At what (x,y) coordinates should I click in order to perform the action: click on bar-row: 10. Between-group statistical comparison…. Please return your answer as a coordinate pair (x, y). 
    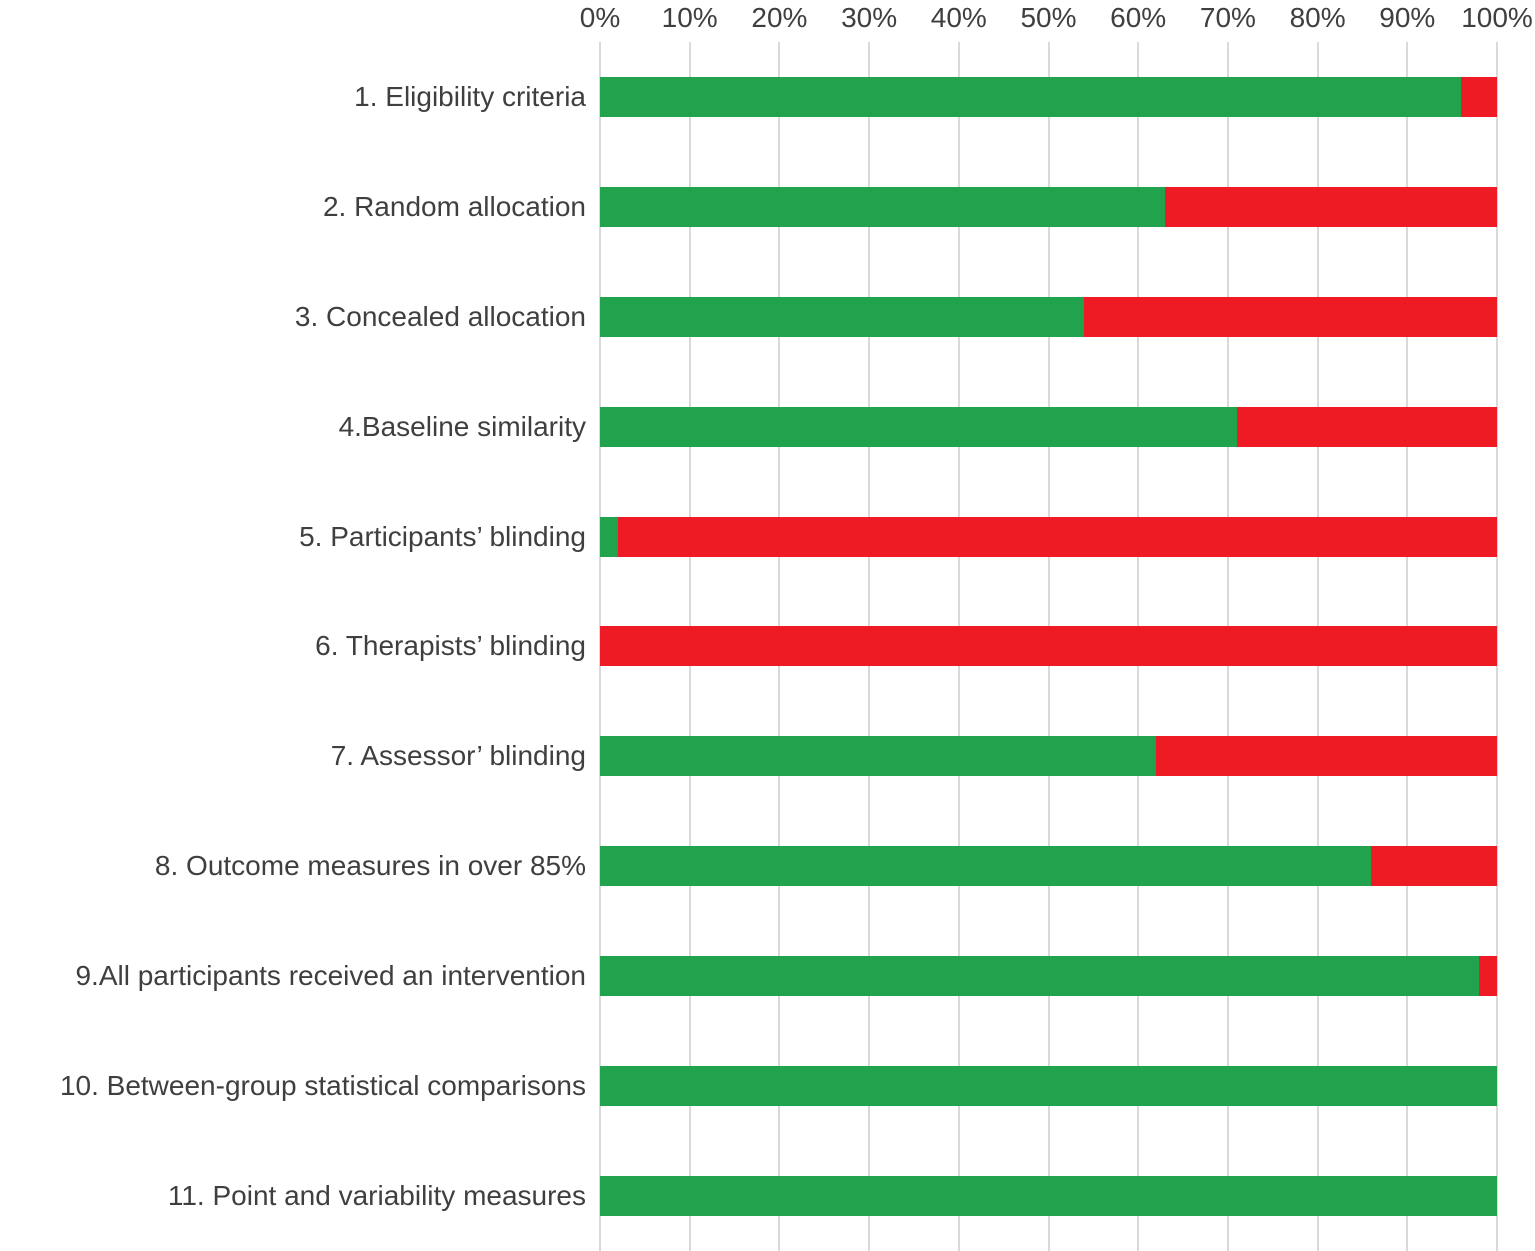
    Looking at the image, I should click on (748, 1086).